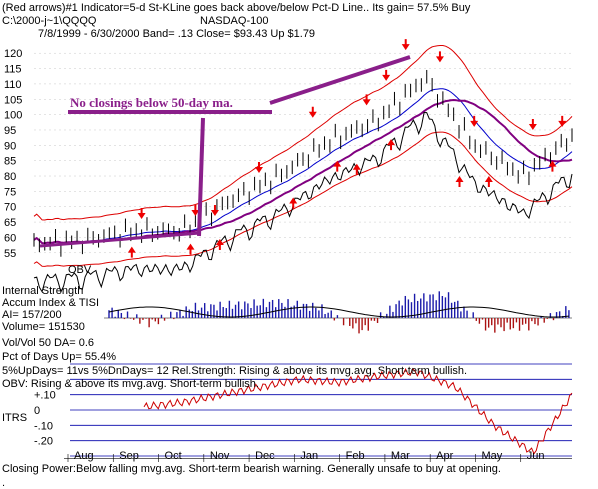  Describe the element at coordinates (49, 21) in the screenshot. I see `header-path: C:\2000-j~1\QQQQ` at that location.